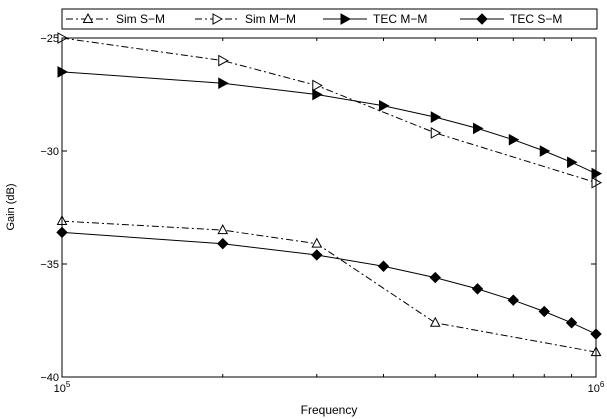 This screenshot has width=607, height=419. I want to click on x-tick-label: 10⁶, so click(596, 387).